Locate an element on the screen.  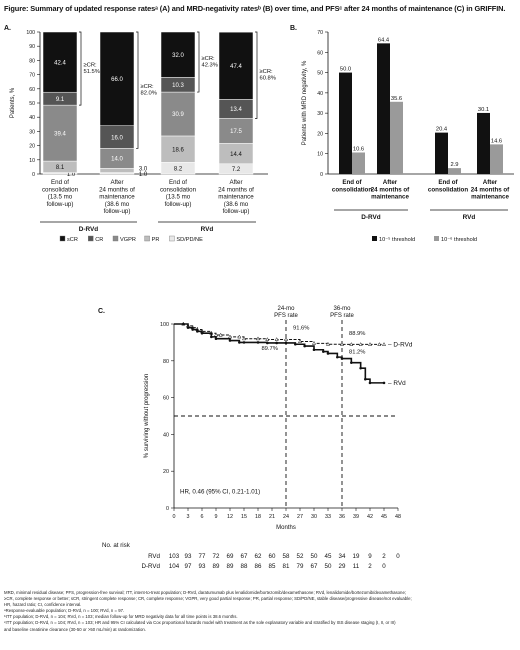
panel-a-data-label: 39.4 is located at coordinates (60, 134).